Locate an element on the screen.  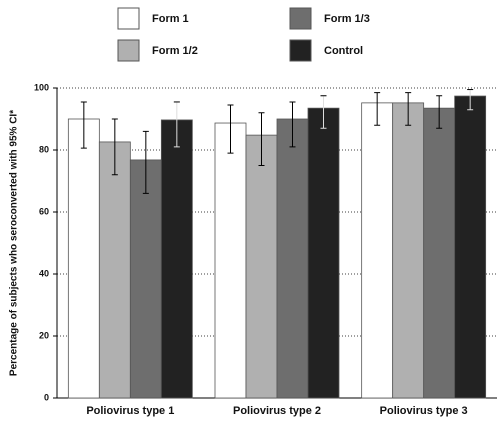
x-tick-label: Poliovirus type 2 is located at coordinates (277, 411).